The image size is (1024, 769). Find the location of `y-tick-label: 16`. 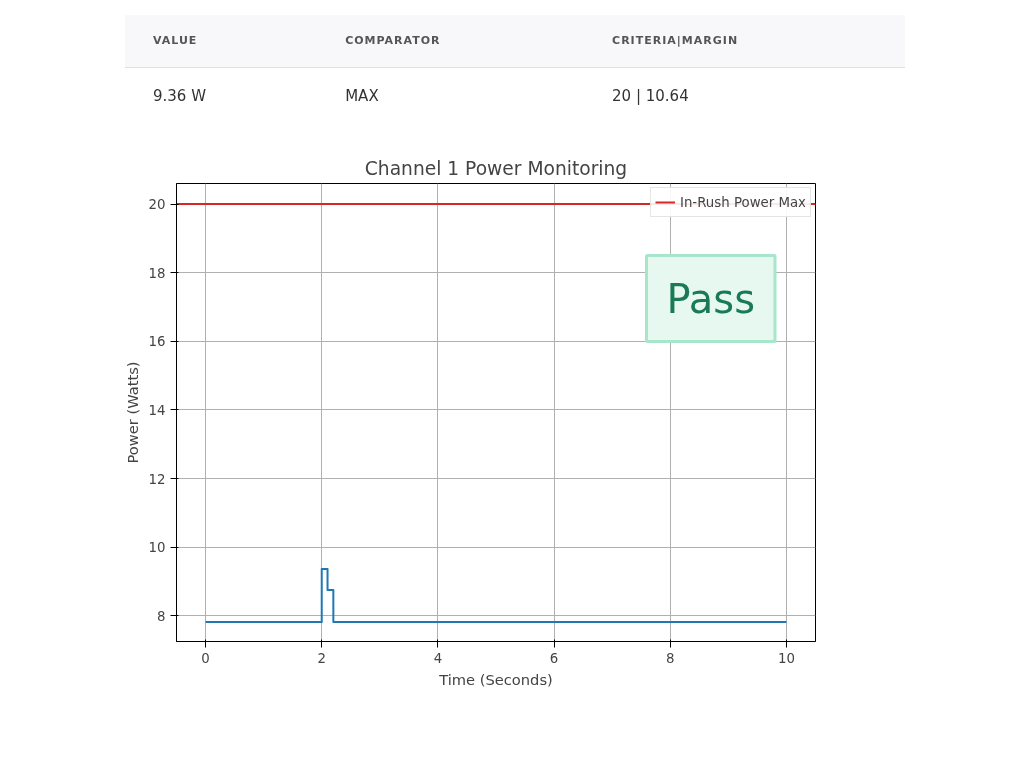

y-tick-label: 16 is located at coordinates (157, 342).